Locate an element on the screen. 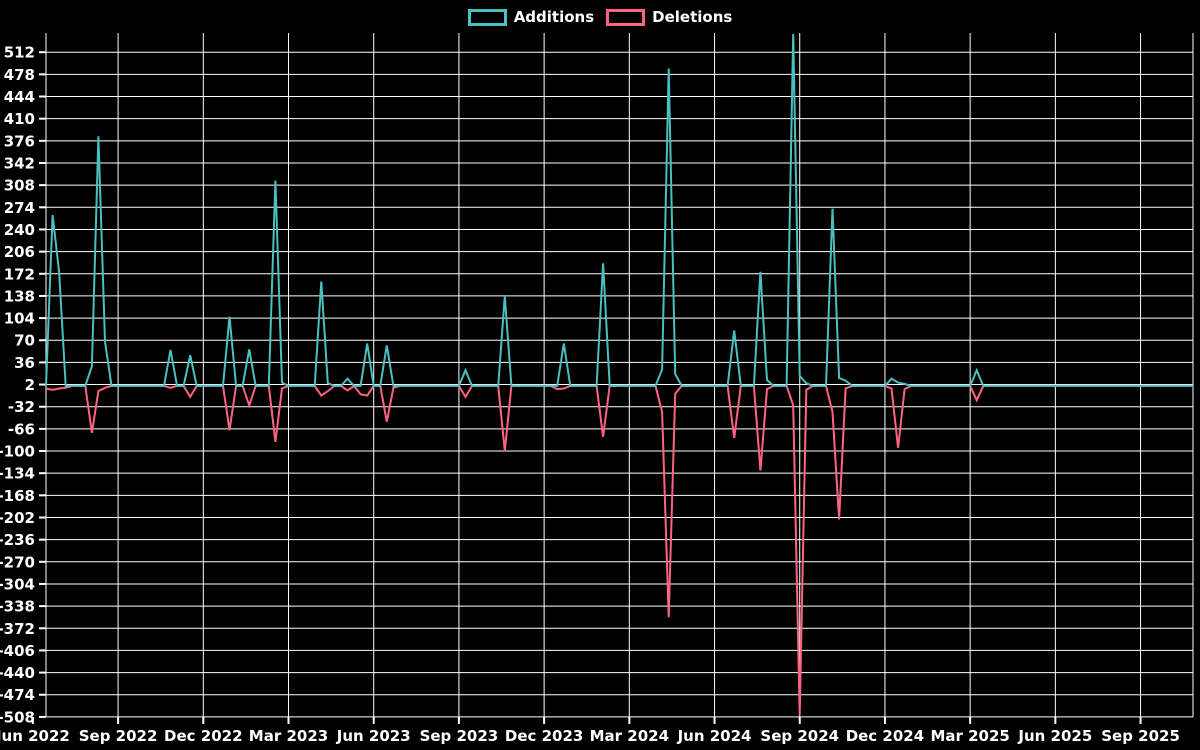  y-tick-label: 104 is located at coordinates (19, 319).